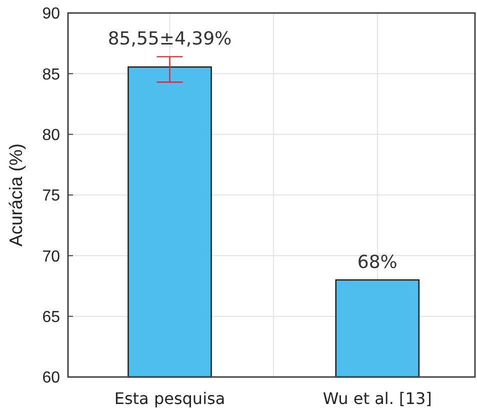 This screenshot has height=414, width=477. What do you see at coordinates (51, 196) in the screenshot?
I see `y-tick-label: 75` at bounding box center [51, 196].